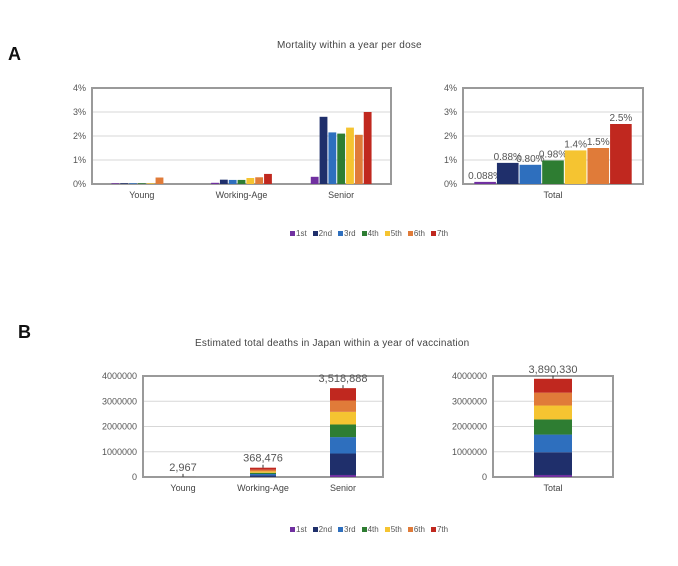 The width and height of the screenshot is (678, 566). I want to click on b-right-category-label: Total, so click(552, 488).